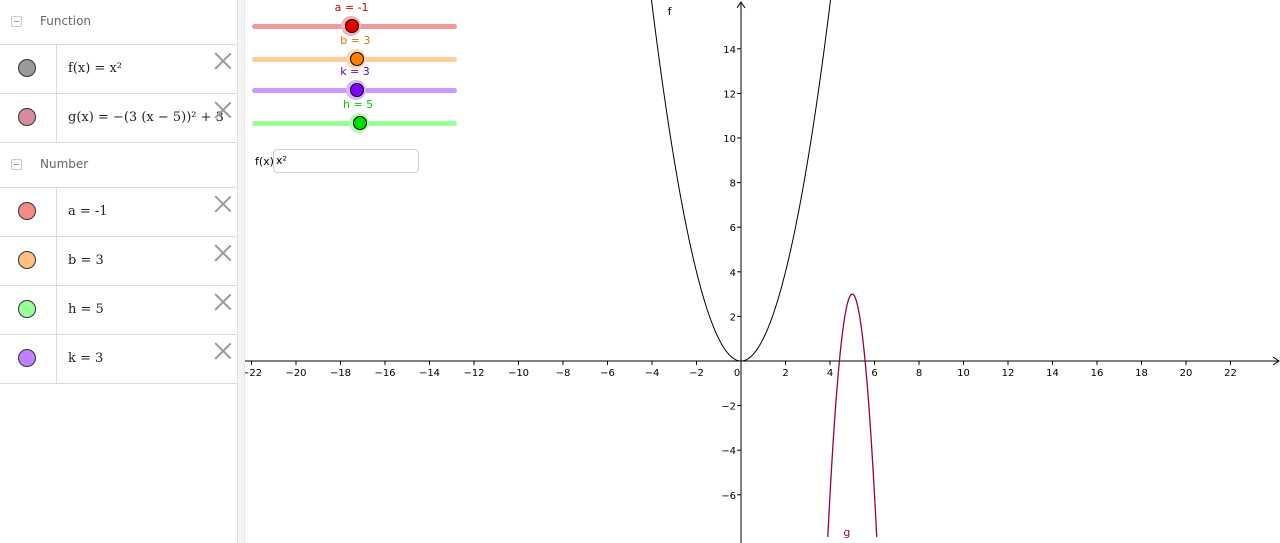 Image resolution: width=1280 pixels, height=543 pixels. I want to click on x-tick-label: 16, so click(1097, 373).